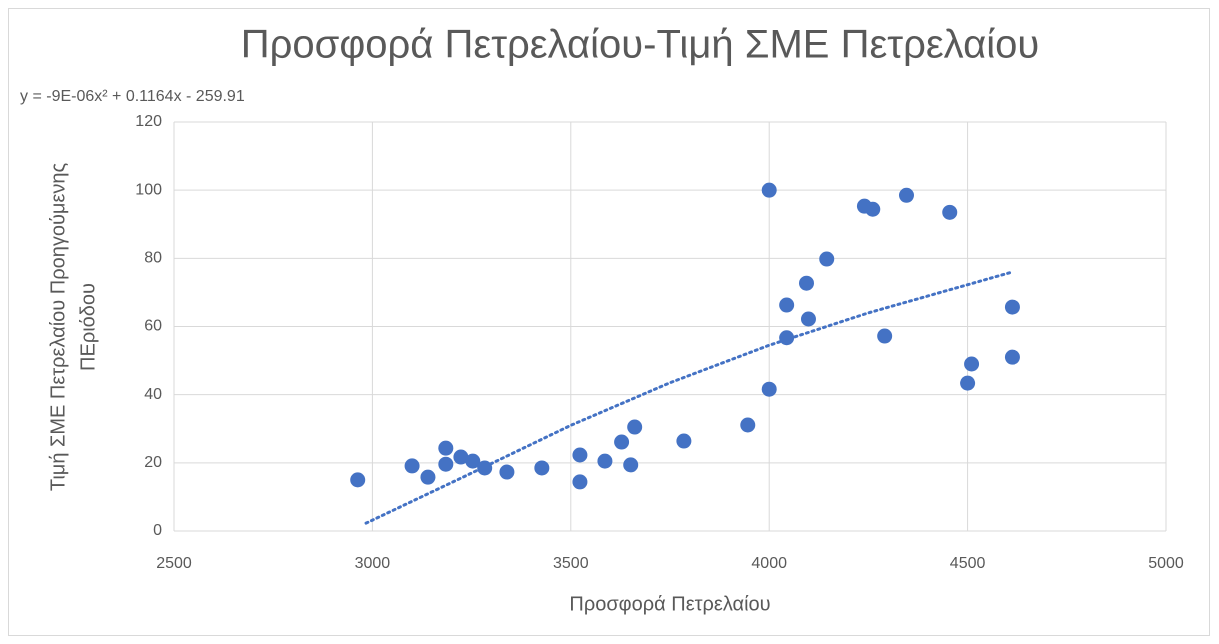  Describe the element at coordinates (132, 96) in the screenshot. I see `trendline-equation: y = -9E-06x² + 0.1164x - 259.91` at that location.